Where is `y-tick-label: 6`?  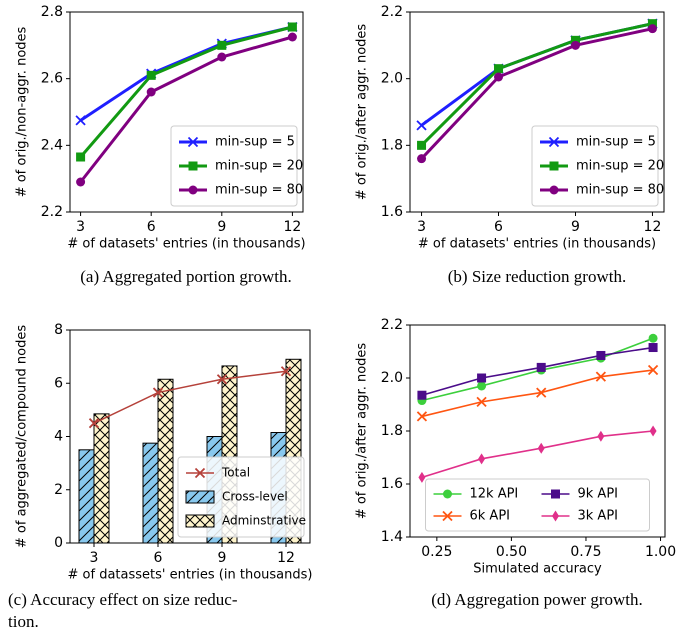 y-tick-label: 6 is located at coordinates (58, 383).